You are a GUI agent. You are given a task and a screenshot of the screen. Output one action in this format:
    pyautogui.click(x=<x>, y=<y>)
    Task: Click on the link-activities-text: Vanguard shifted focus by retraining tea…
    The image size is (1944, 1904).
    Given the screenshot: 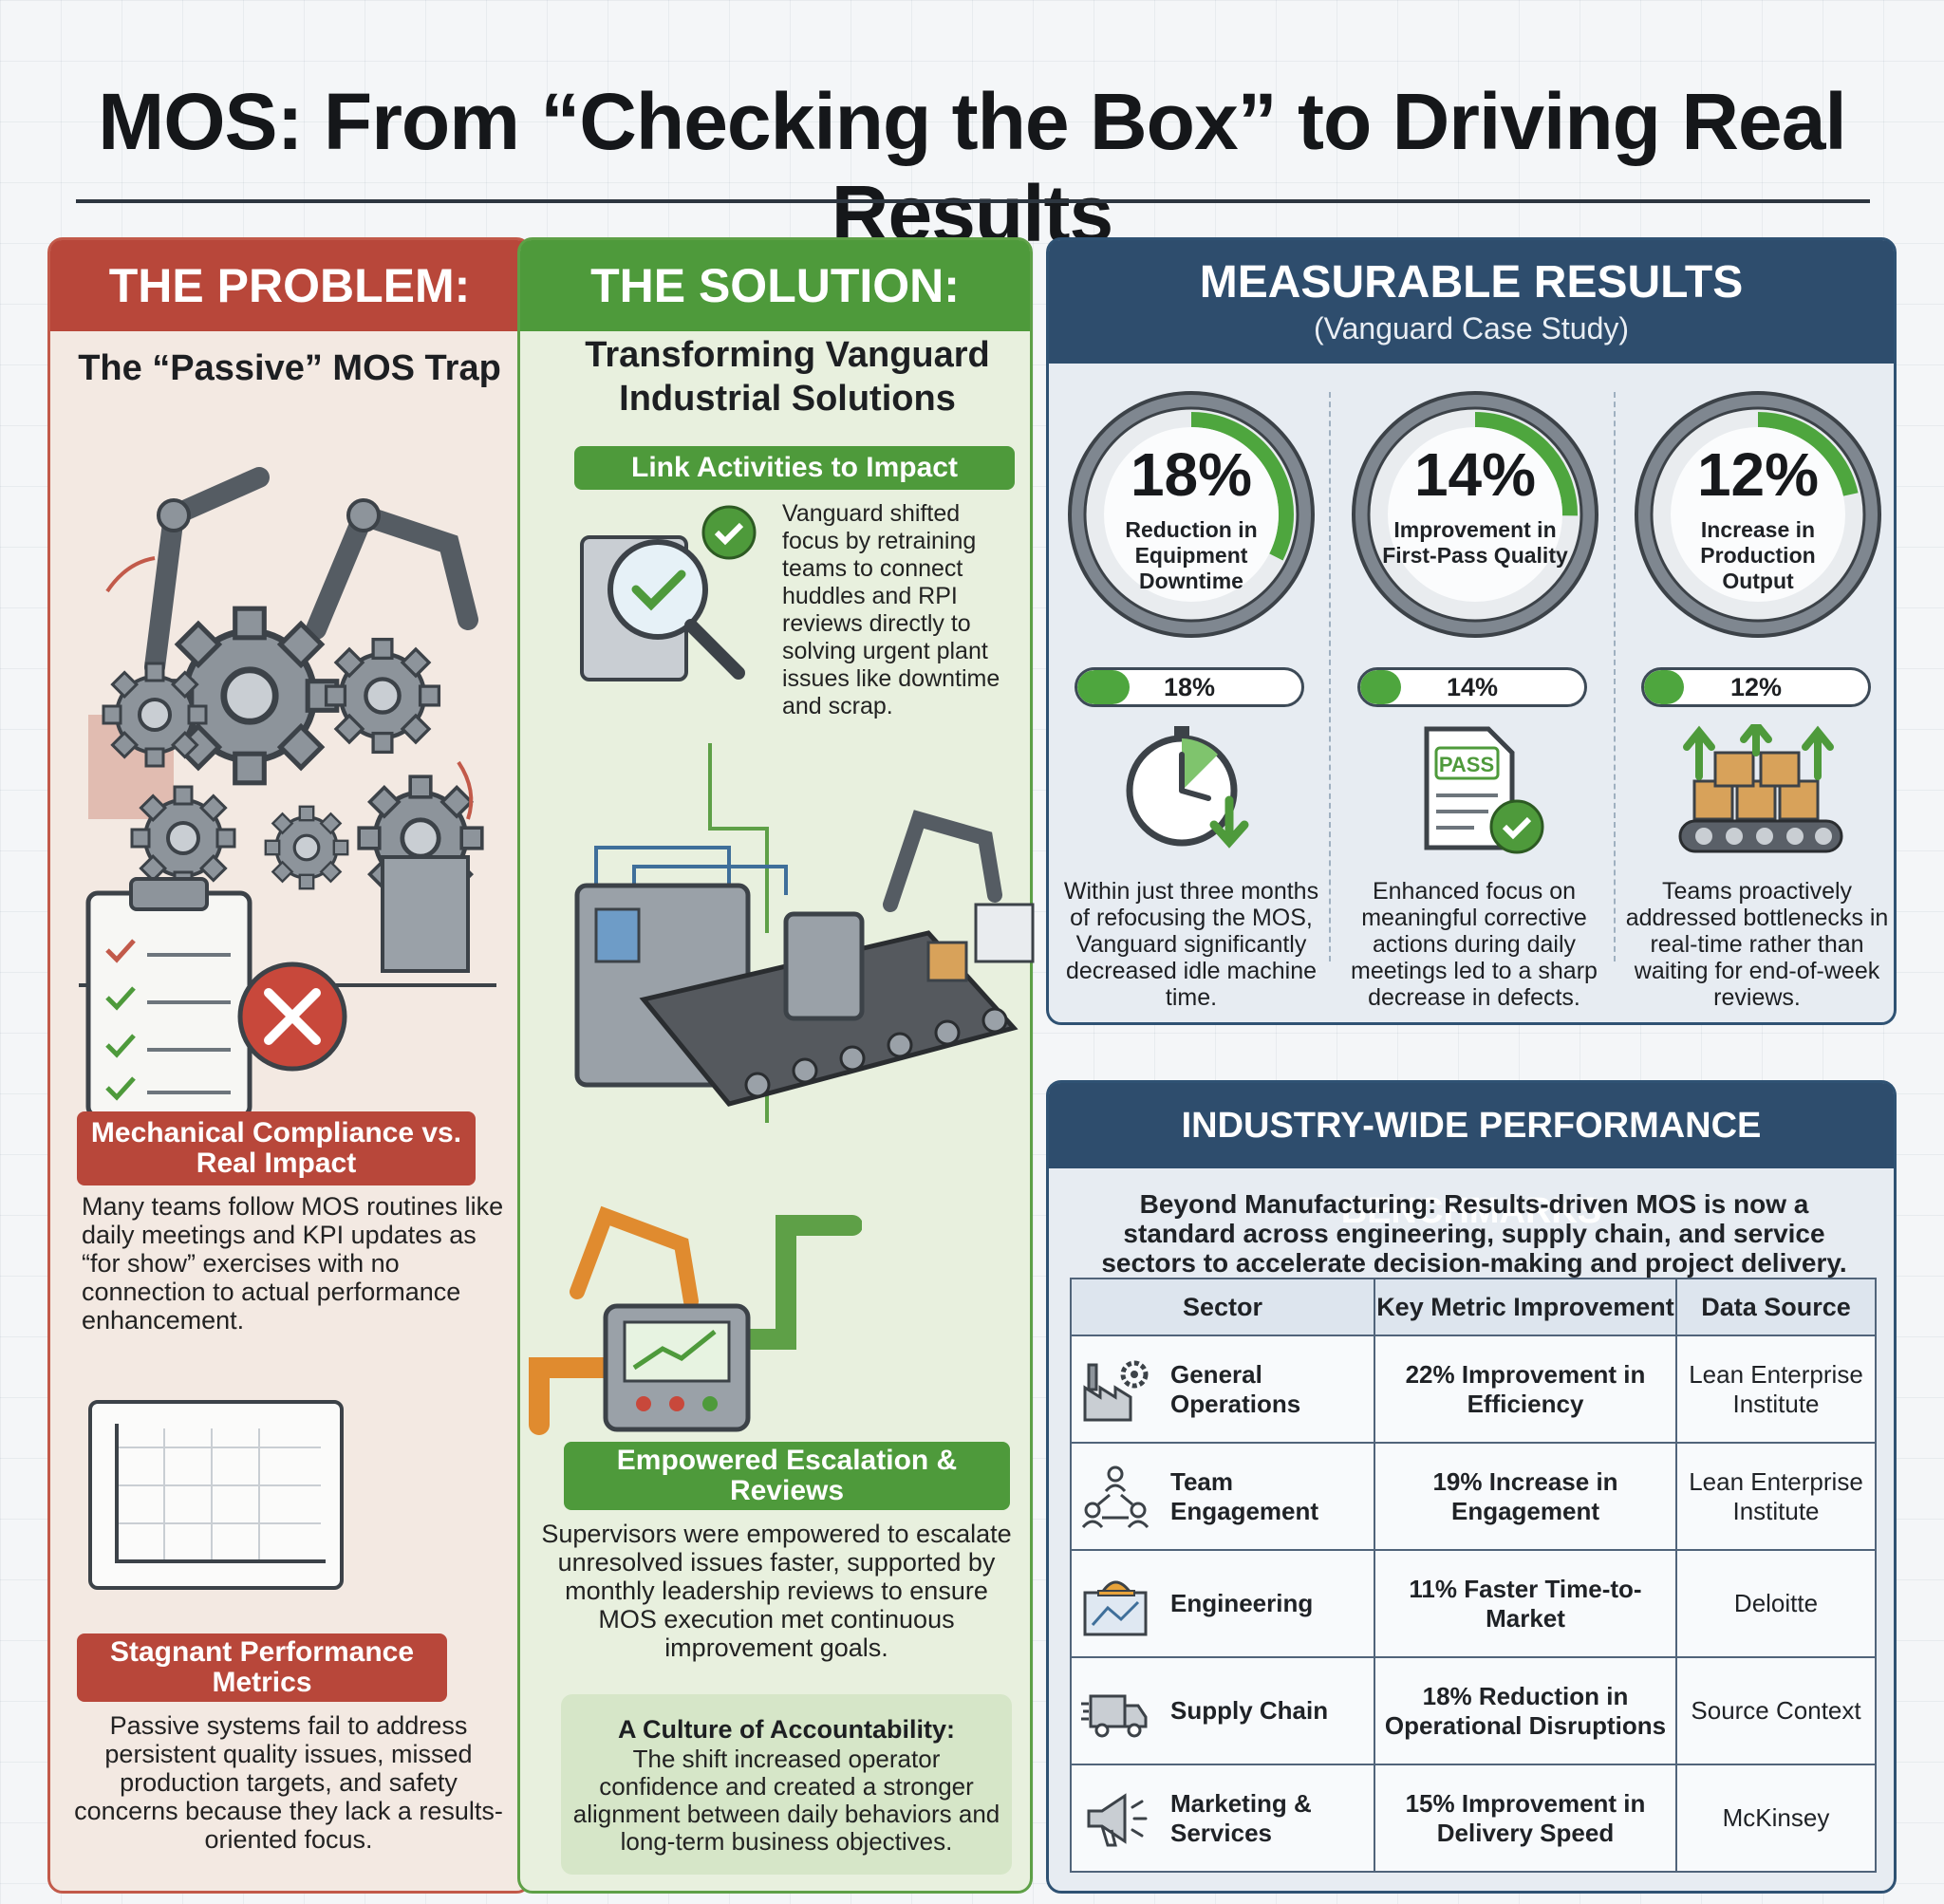 What is the action you would take?
    pyautogui.click(x=891, y=610)
    